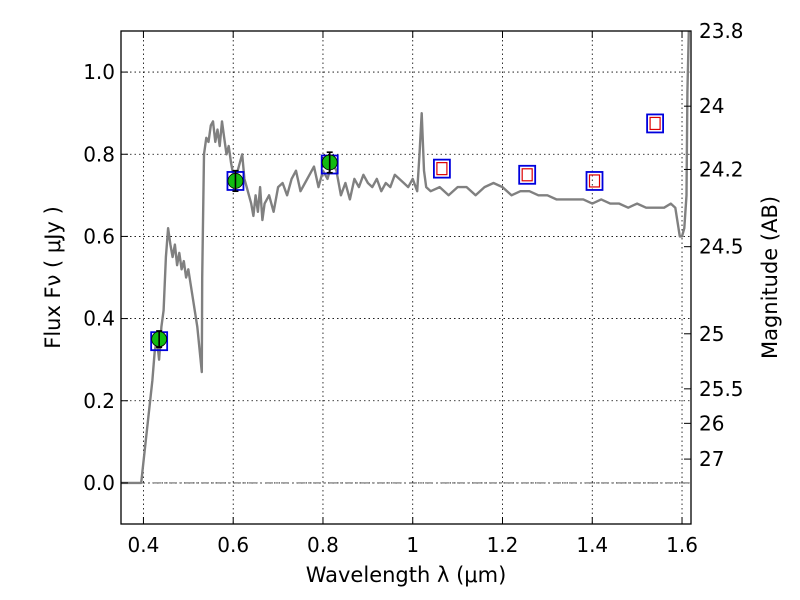  What do you see at coordinates (503, 545) in the screenshot?
I see `x-tick-label: 1.2` at bounding box center [503, 545].